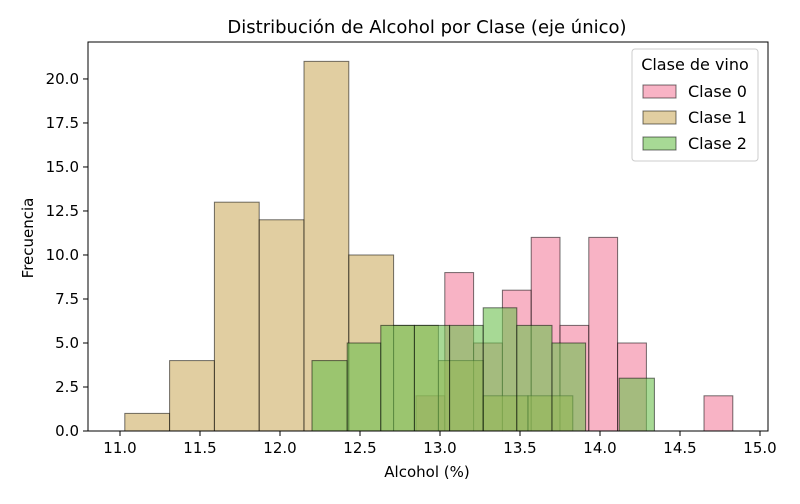  What do you see at coordinates (67, 387) in the screenshot?
I see `y-tick-label: 2.5` at bounding box center [67, 387].